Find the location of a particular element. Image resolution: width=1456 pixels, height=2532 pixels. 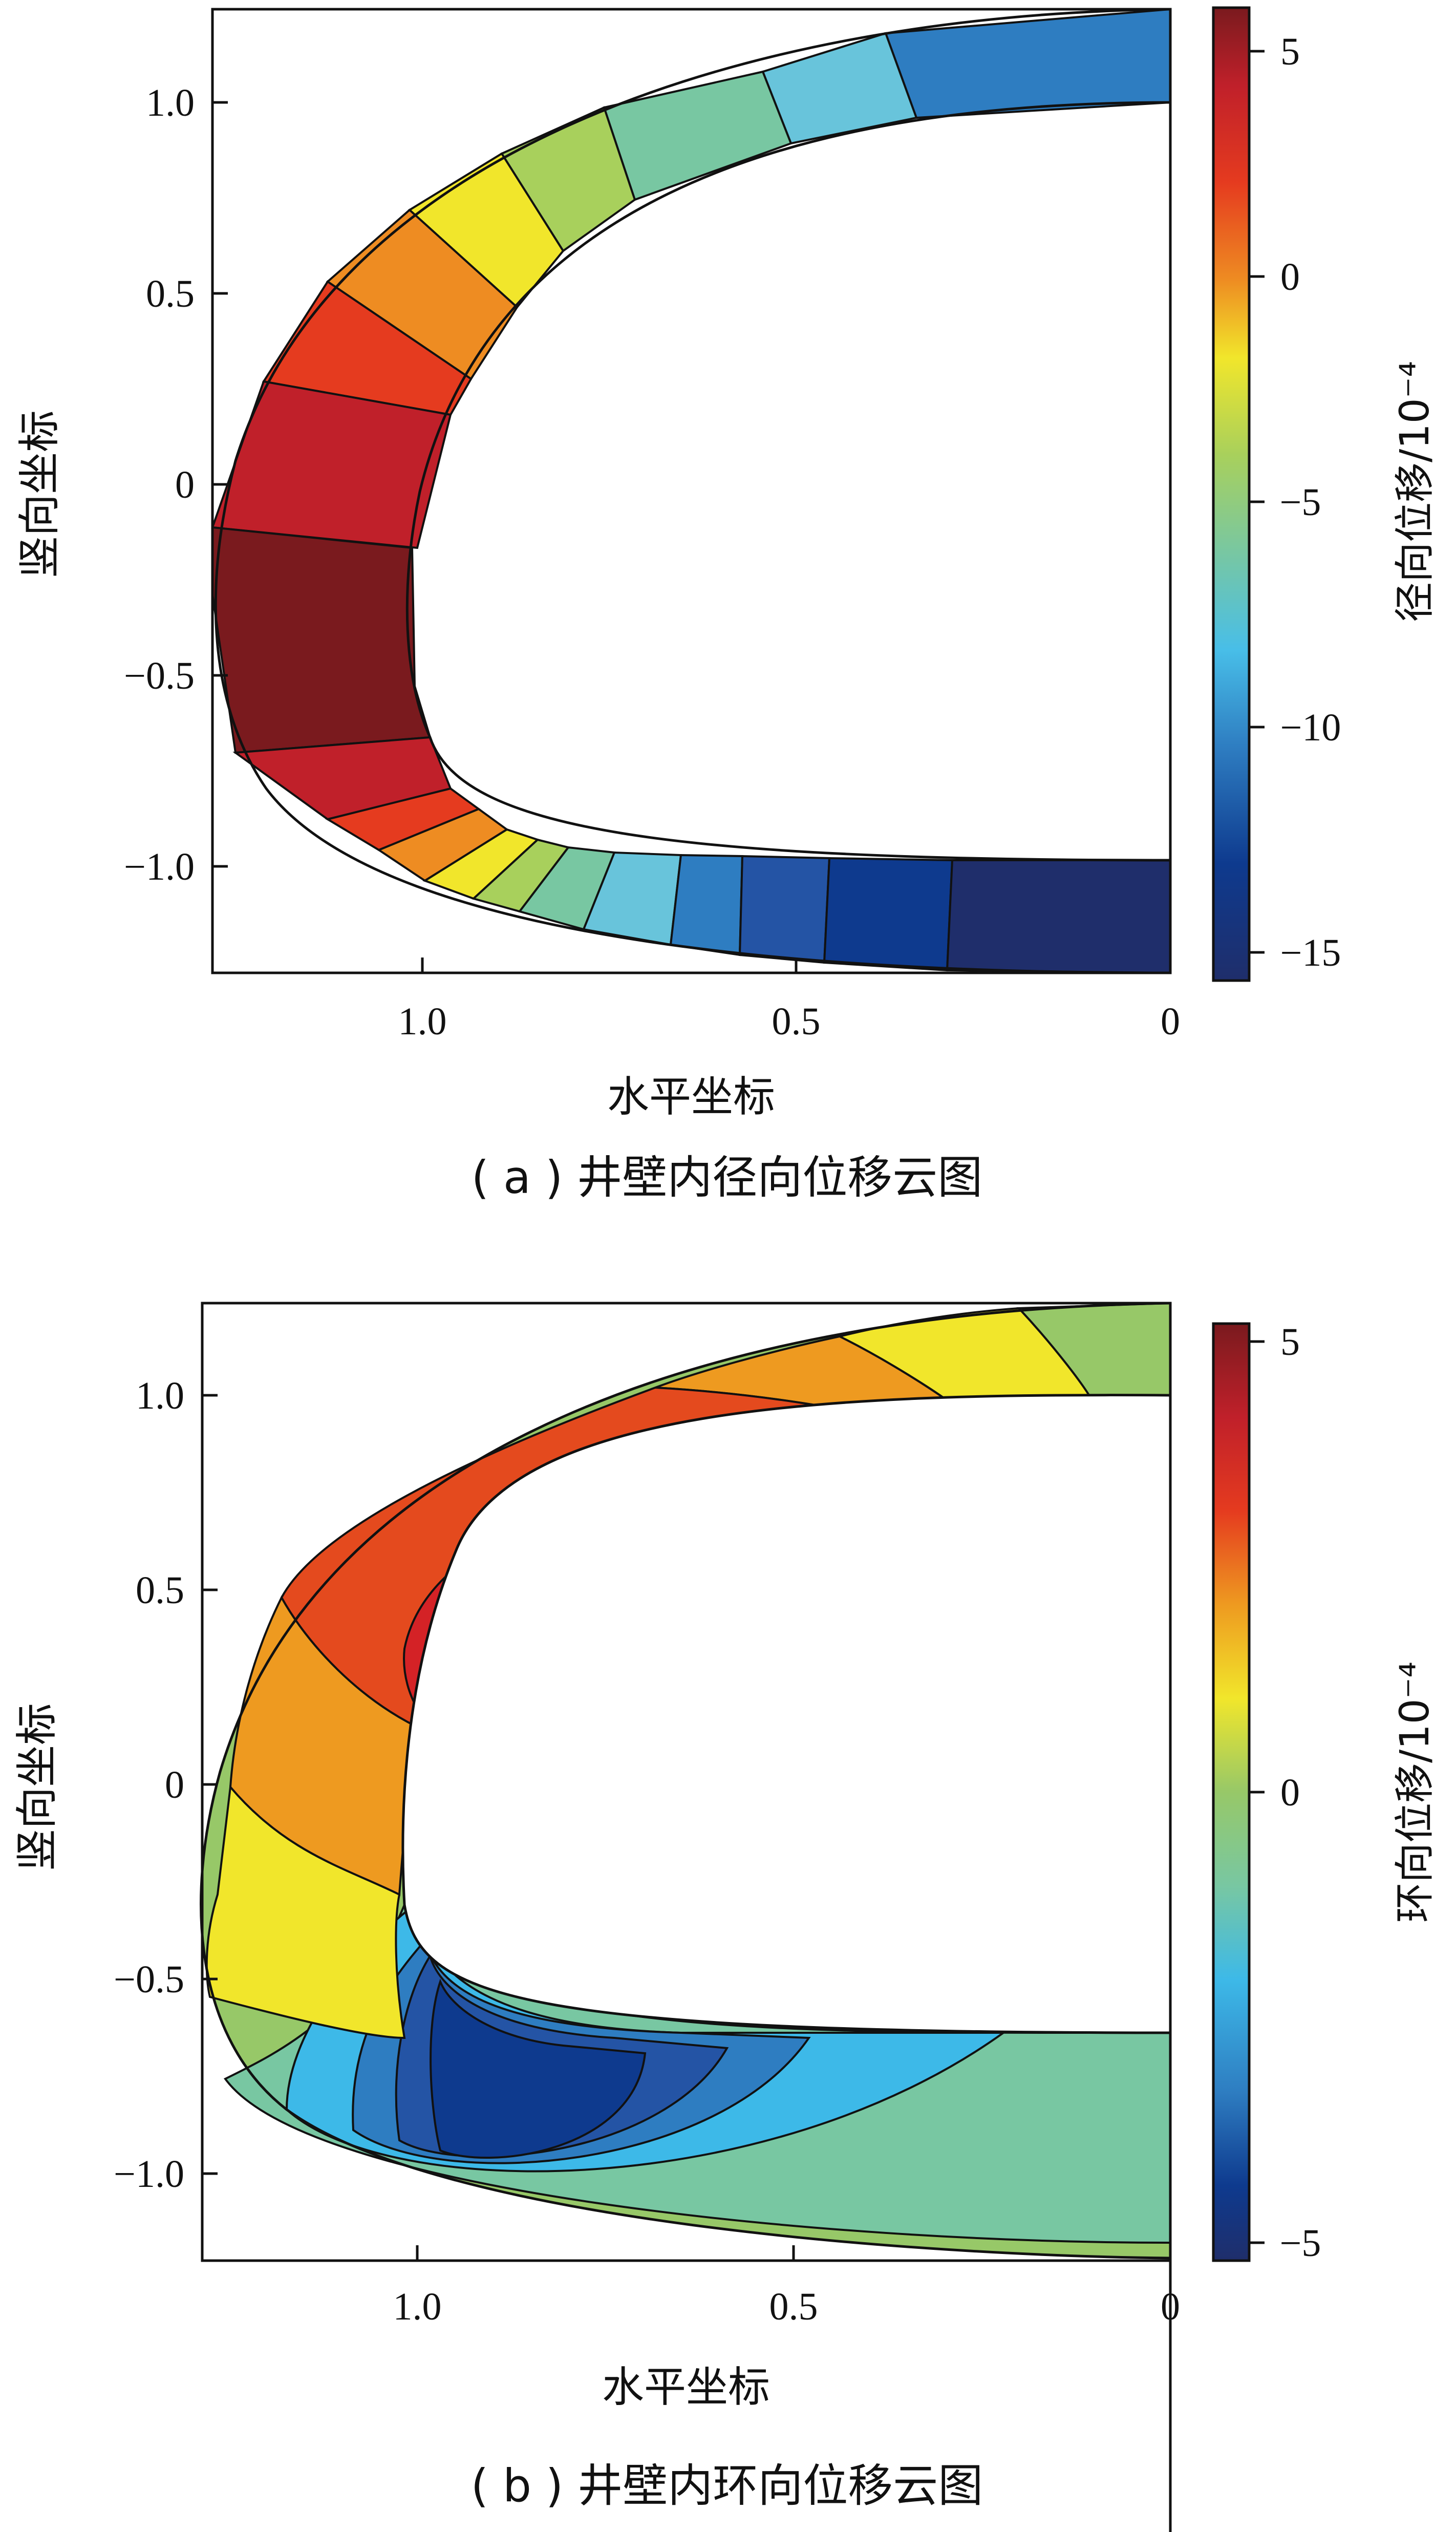

y-tick-label-a-1: 1.0 is located at coordinates (170, 102).